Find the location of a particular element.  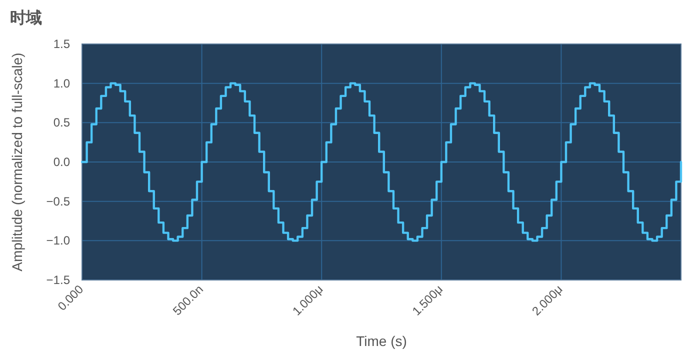

y-tick-label: −1.0 is located at coordinates (58, 241).